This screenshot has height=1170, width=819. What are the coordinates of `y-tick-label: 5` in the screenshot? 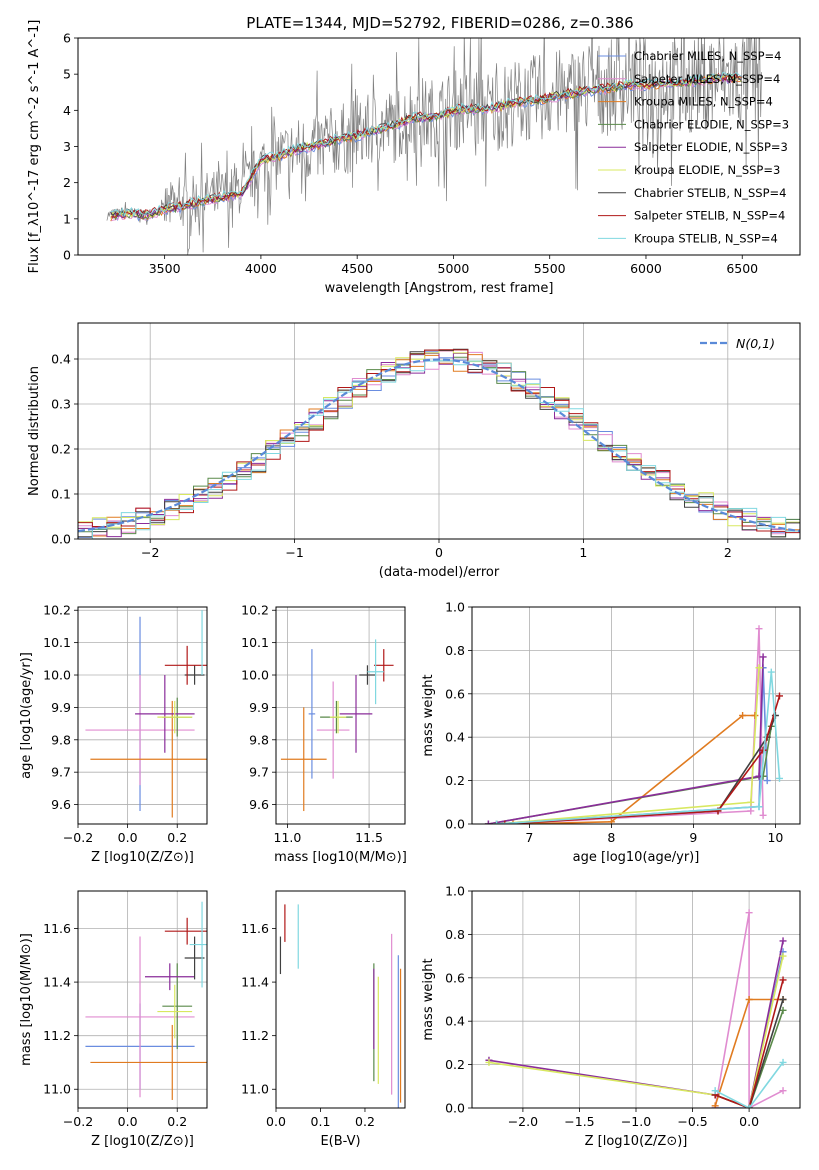 It's located at (67, 74).